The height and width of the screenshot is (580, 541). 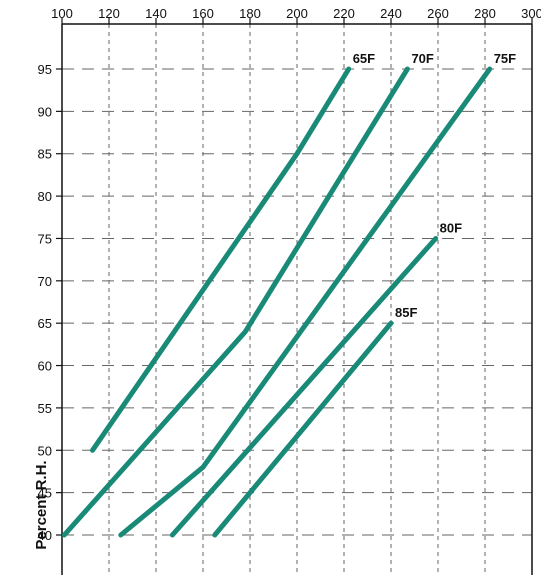 I want to click on x-tick-label: 160, so click(x=203, y=13).